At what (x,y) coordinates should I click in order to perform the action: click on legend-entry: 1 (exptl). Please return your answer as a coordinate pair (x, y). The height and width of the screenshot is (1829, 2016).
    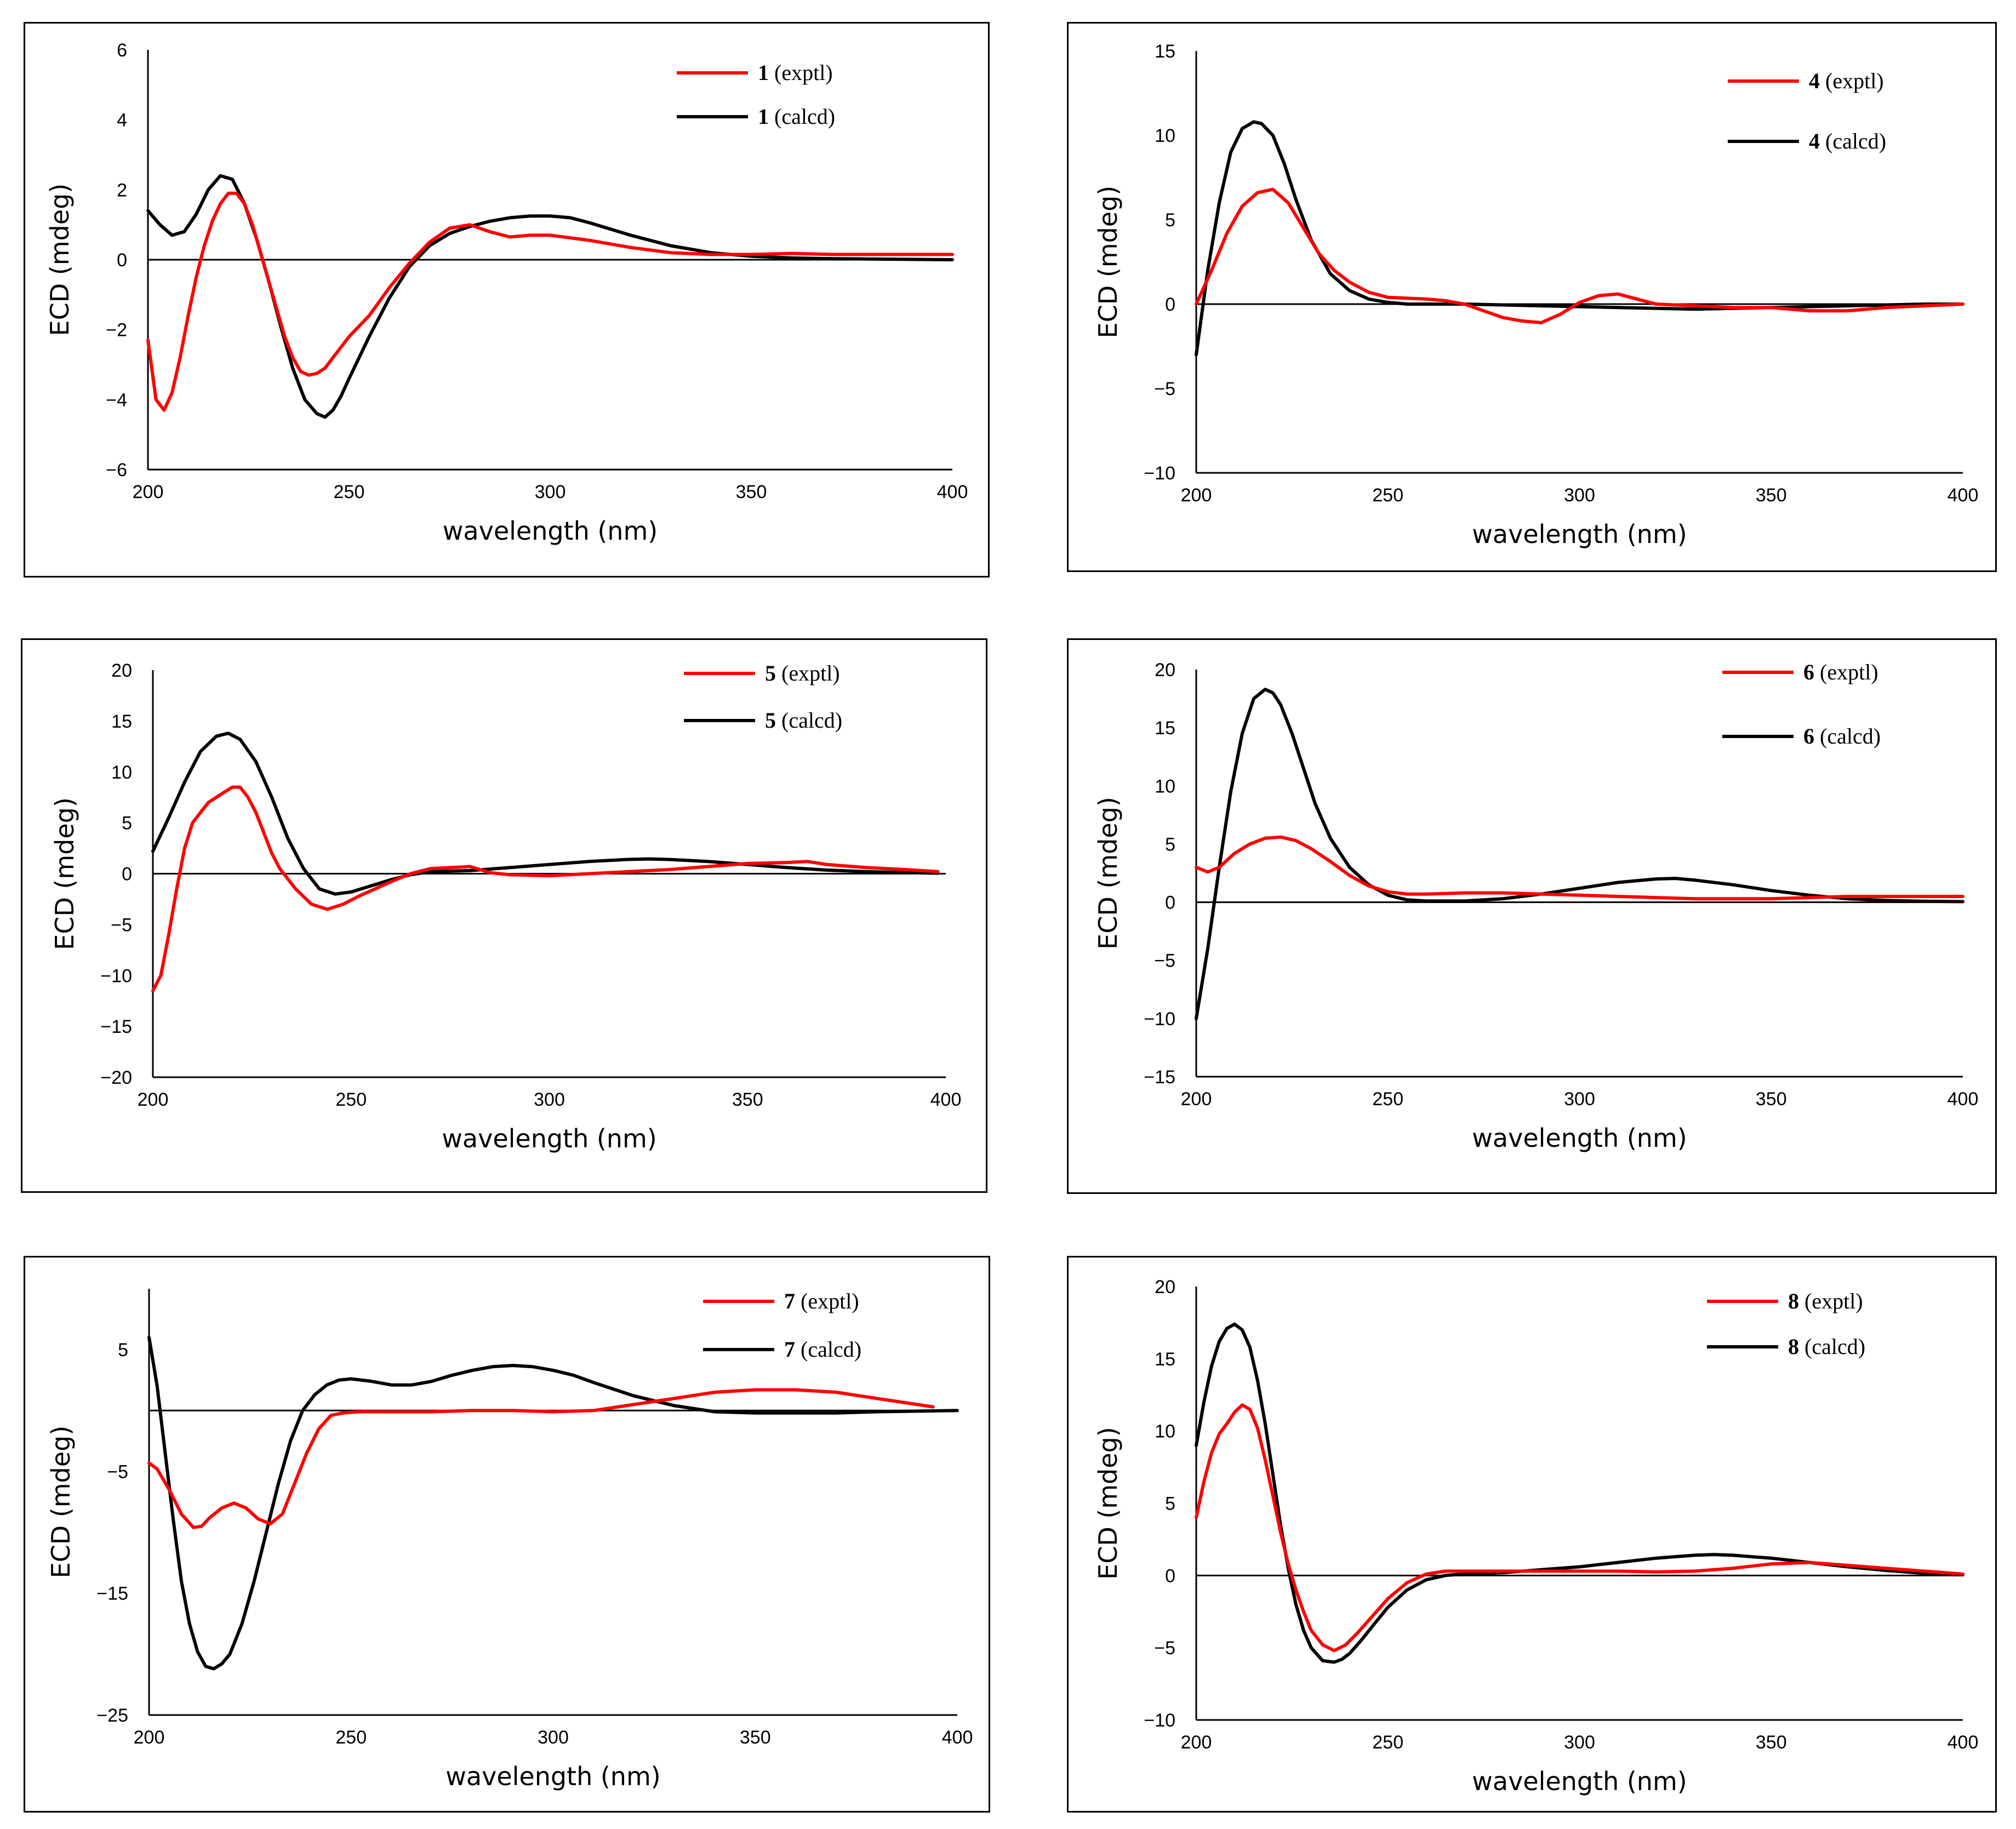
    Looking at the image, I should click on (795, 72).